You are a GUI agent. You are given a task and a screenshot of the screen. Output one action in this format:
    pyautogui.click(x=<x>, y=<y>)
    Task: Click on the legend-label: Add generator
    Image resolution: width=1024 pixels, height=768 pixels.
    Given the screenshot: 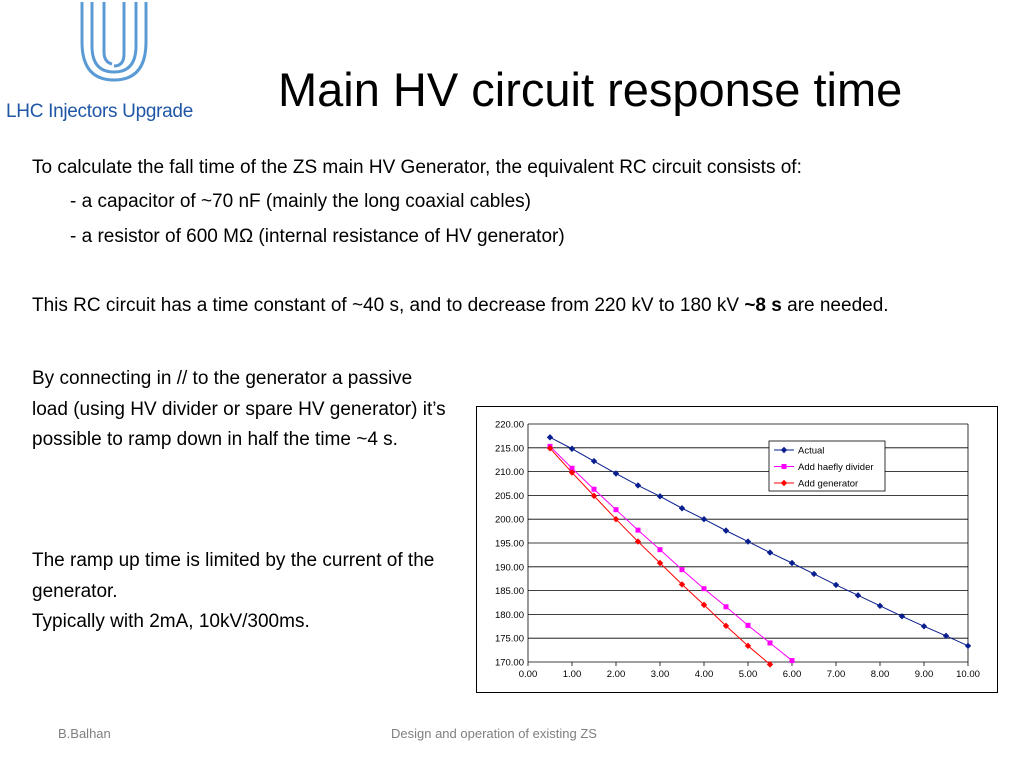 What is the action you would take?
    pyautogui.click(x=828, y=484)
    